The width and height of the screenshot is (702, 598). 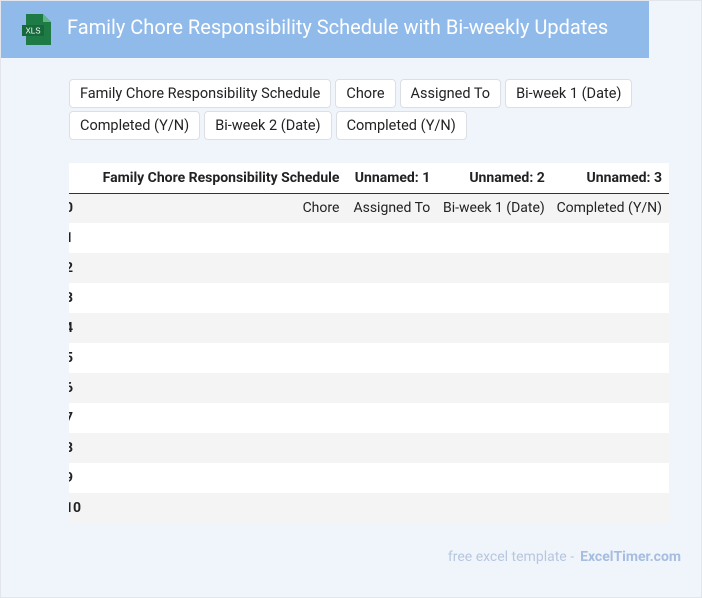 I want to click on xls-icon: XLS, so click(x=36, y=29).